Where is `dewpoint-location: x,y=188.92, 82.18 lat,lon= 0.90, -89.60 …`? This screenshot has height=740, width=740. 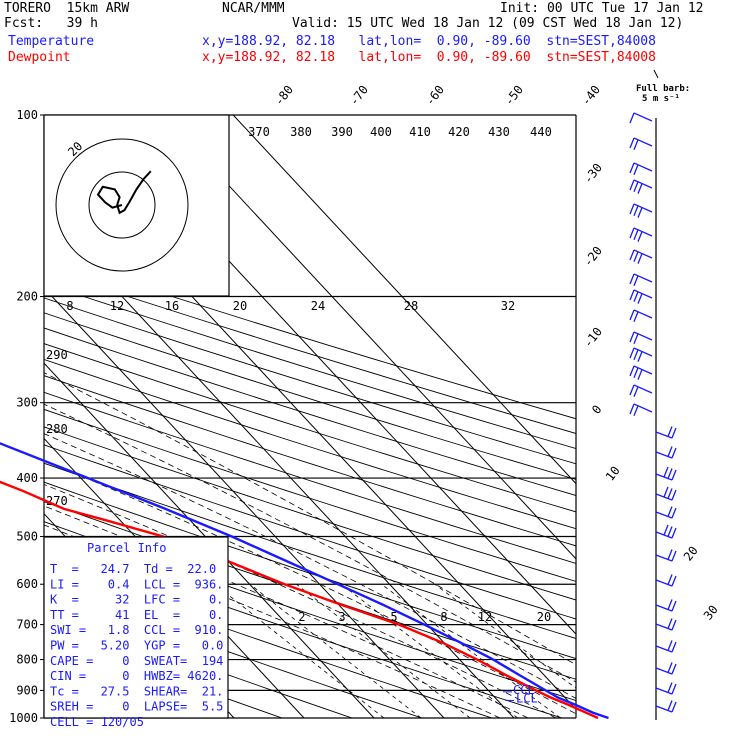 dewpoint-location: x,y=188.92, 82.18 lat,lon= 0.90, -89.60 … is located at coordinates (429, 57).